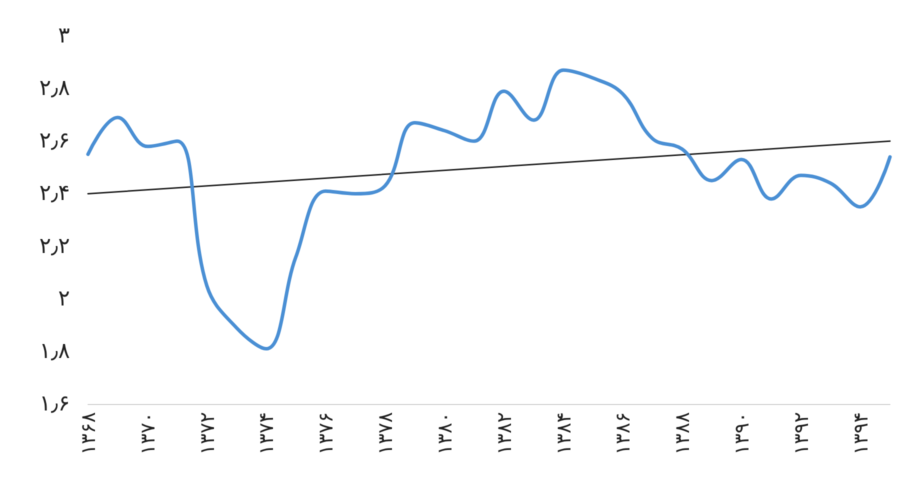 This screenshot has height=495, width=918. What do you see at coordinates (64, 36) in the screenshot?
I see `y-tick-label: ۳` at bounding box center [64, 36].